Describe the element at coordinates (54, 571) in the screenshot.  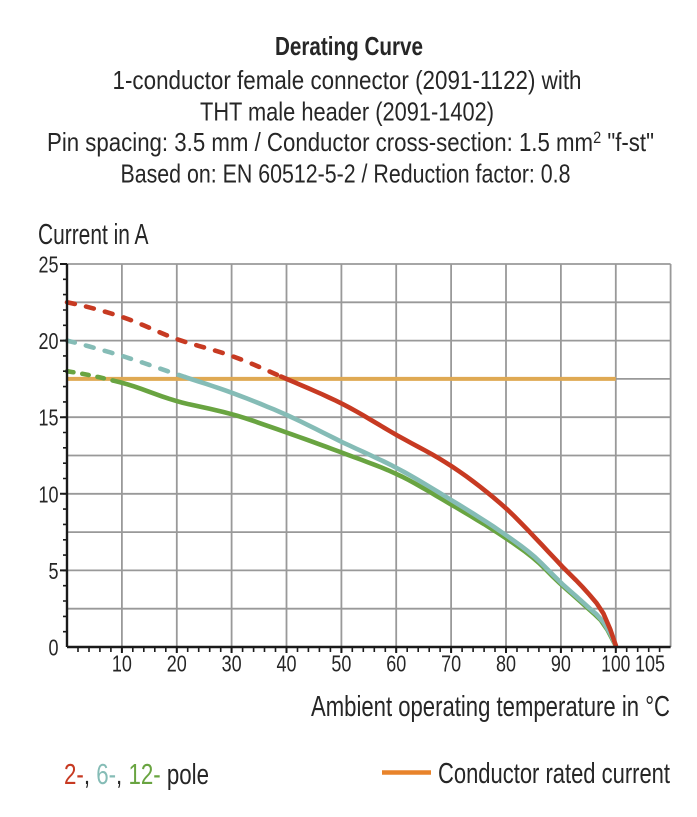
I see `svg-text: 5` at that location.